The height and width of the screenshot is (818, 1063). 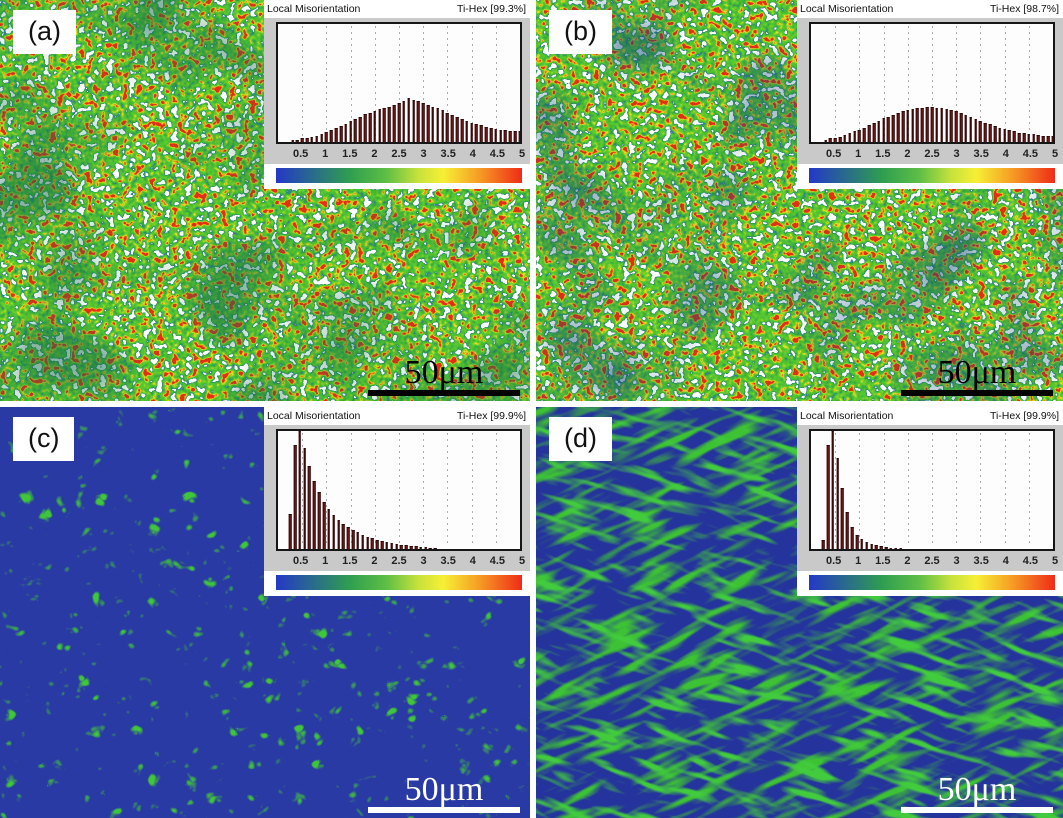 I want to click on phase-fraction-label: Ti-Hex [99.3%], so click(x=491, y=9).